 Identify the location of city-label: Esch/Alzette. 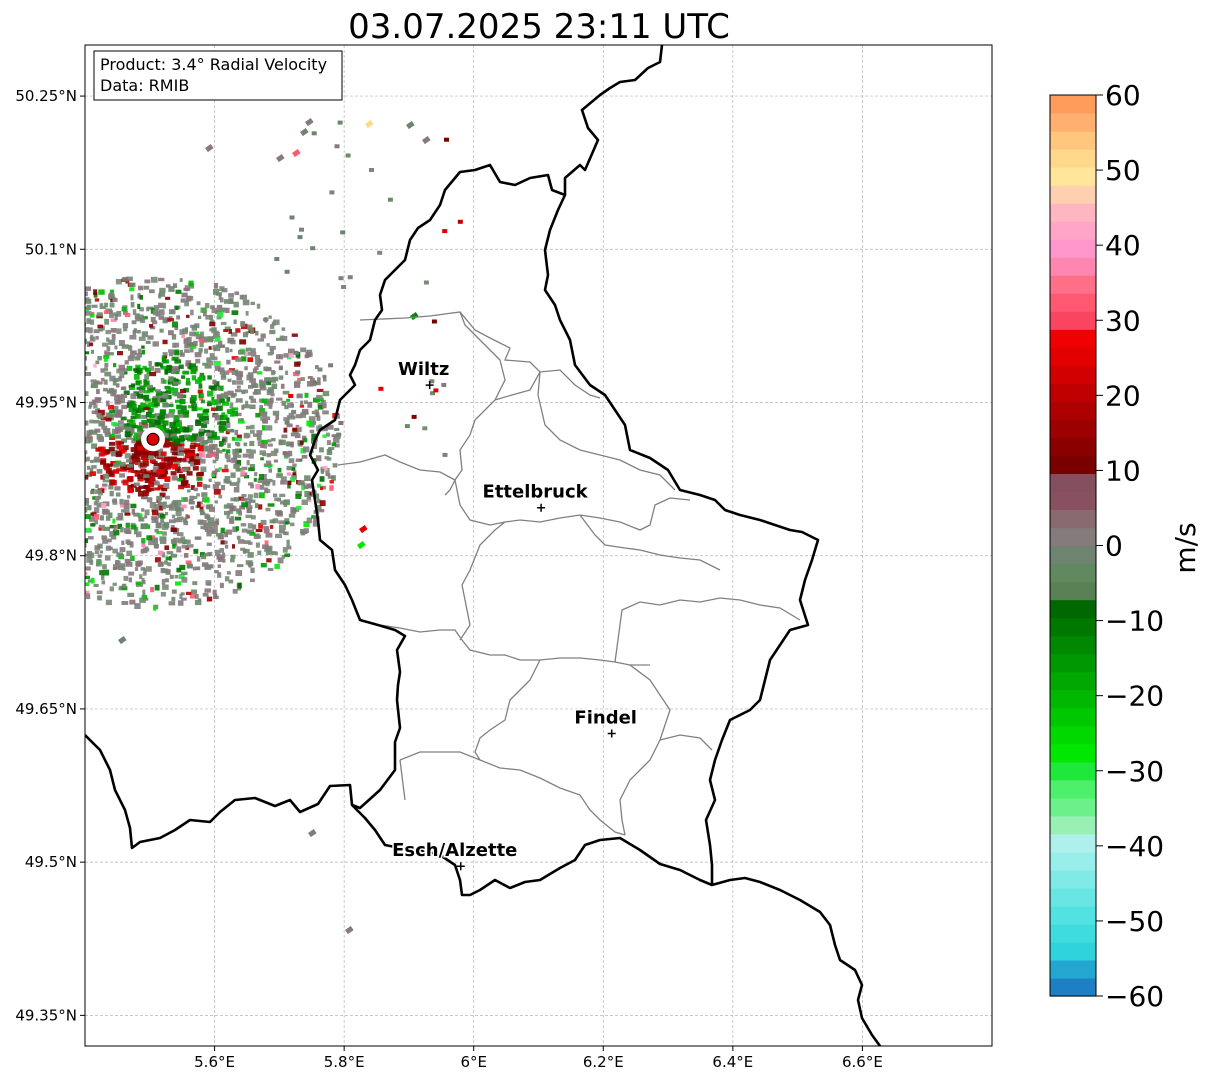
(454, 850).